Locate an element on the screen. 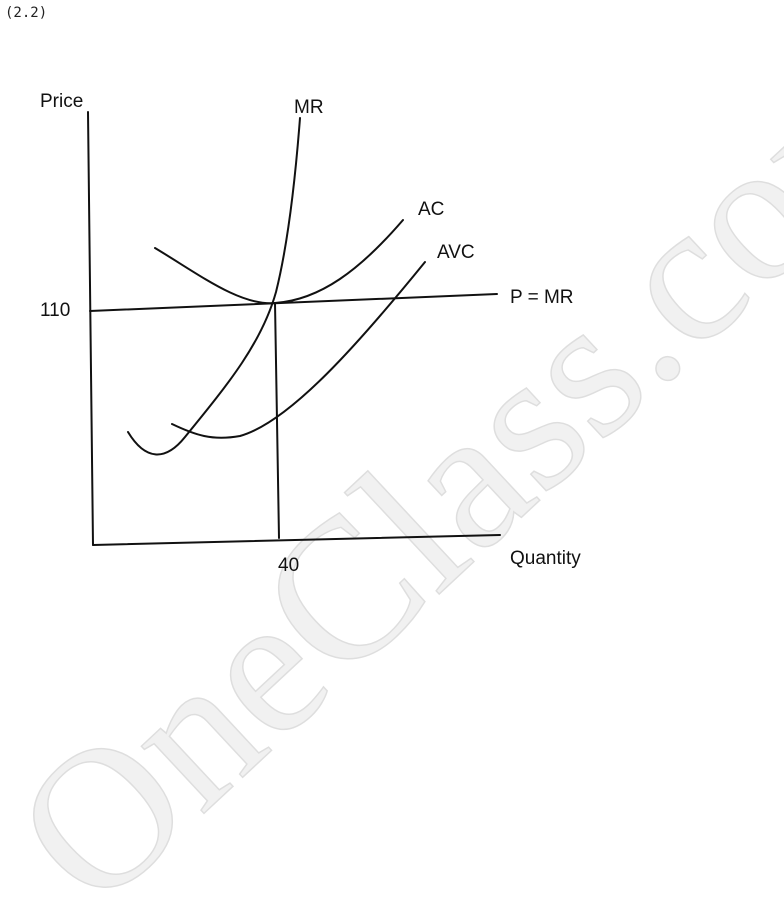  price-line-label: P = MR is located at coordinates (542, 297).